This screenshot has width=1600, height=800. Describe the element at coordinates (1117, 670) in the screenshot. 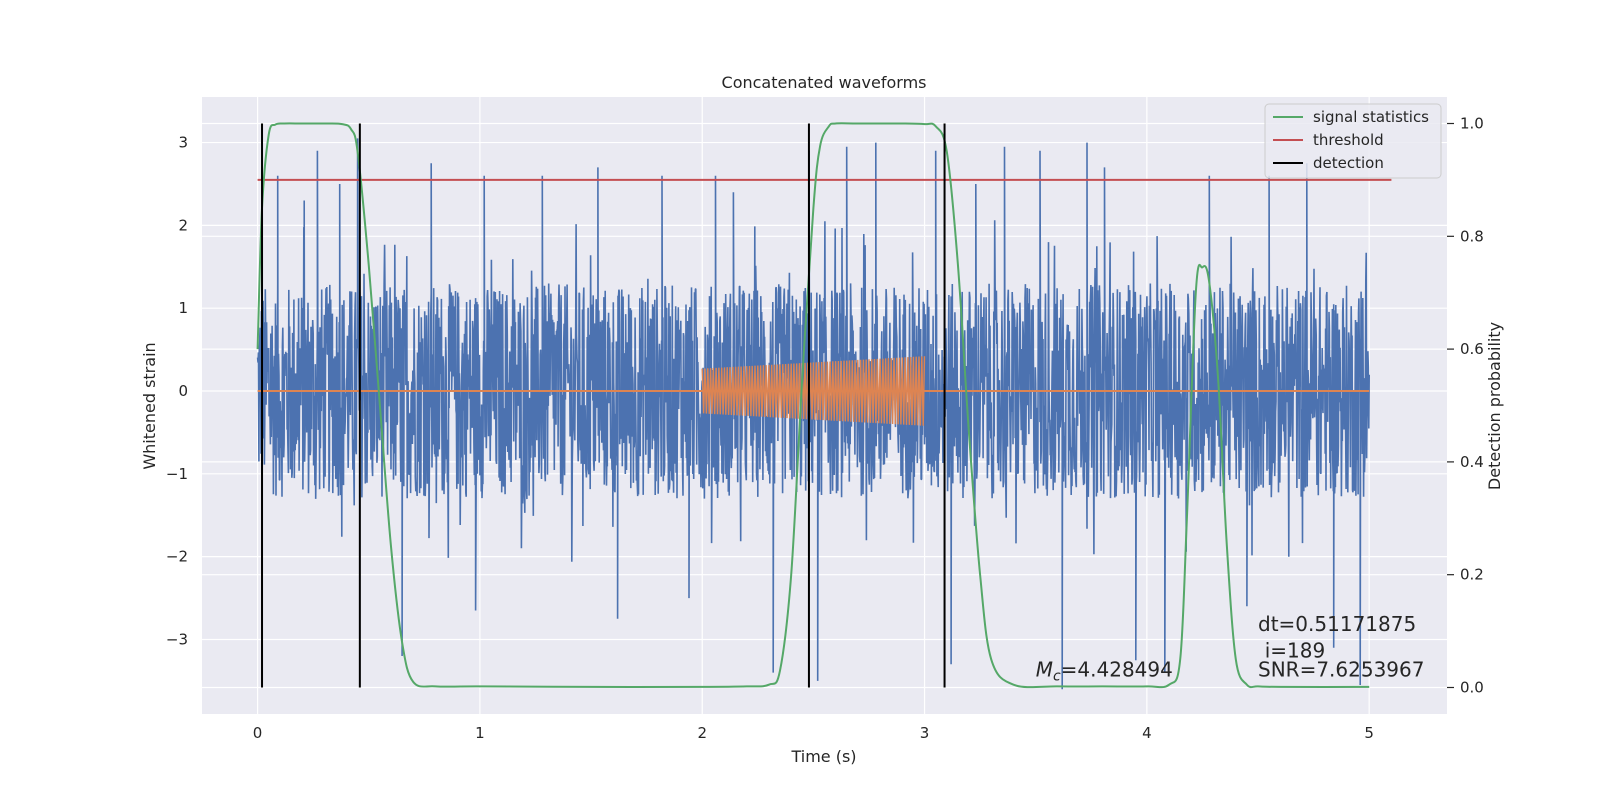

I see `annotation-value: =4.428494` at that location.